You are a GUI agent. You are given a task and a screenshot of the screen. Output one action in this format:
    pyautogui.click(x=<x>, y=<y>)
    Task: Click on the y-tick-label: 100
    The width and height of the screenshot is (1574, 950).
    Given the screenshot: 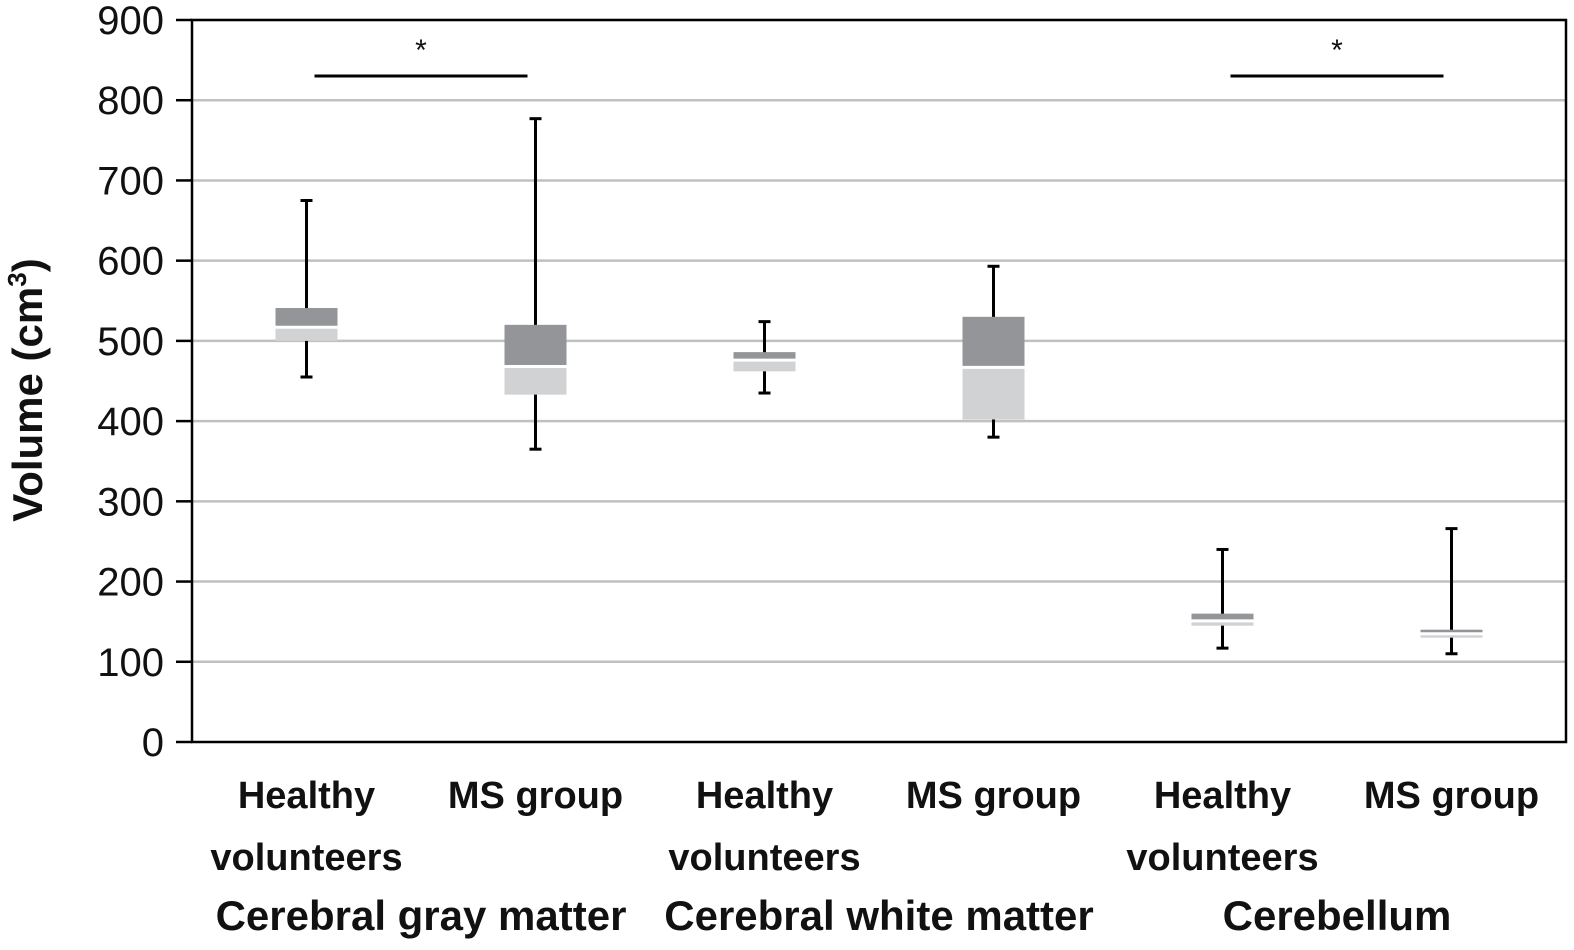 What is the action you would take?
    pyautogui.click(x=130, y=663)
    